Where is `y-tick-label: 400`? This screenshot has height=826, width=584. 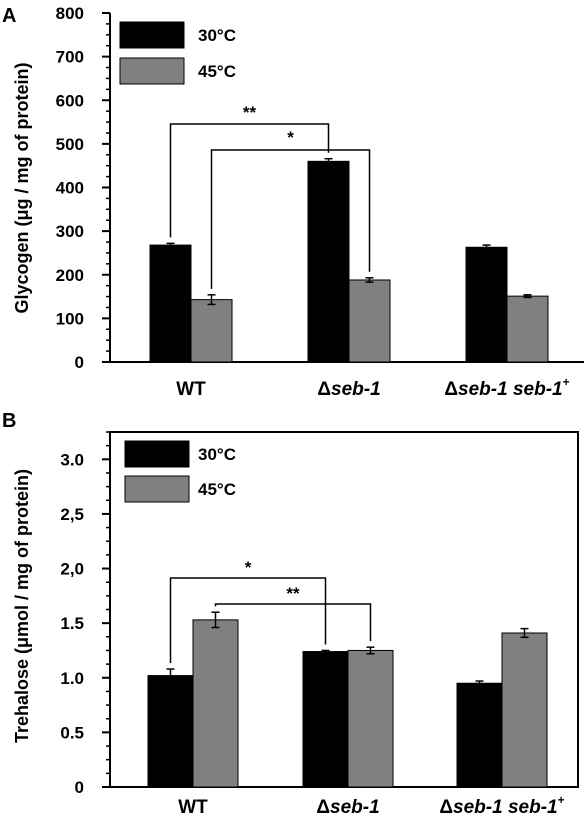
y-tick-label: 400 is located at coordinates (70, 188).